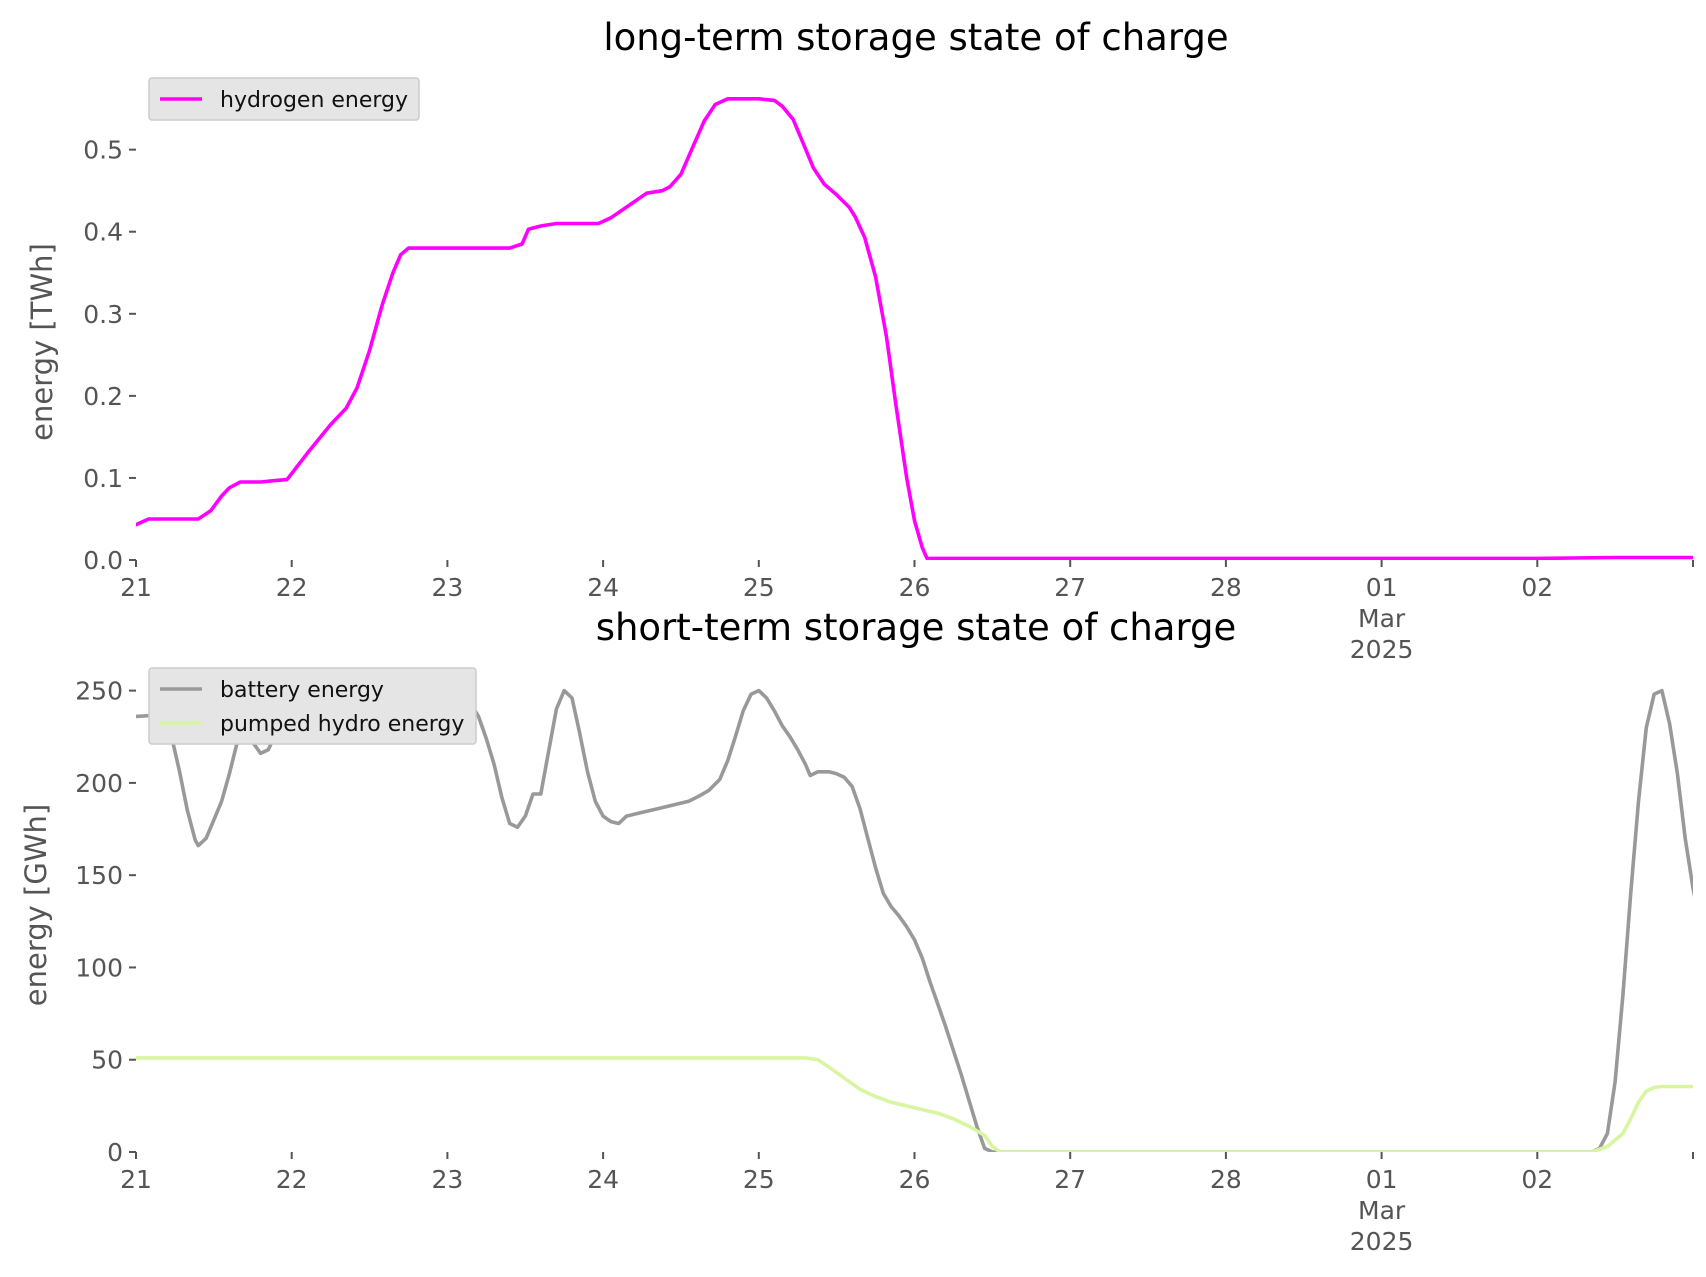 This screenshot has height=1277, width=1706. I want to click on y-tick-label: 0.5, so click(103, 150).